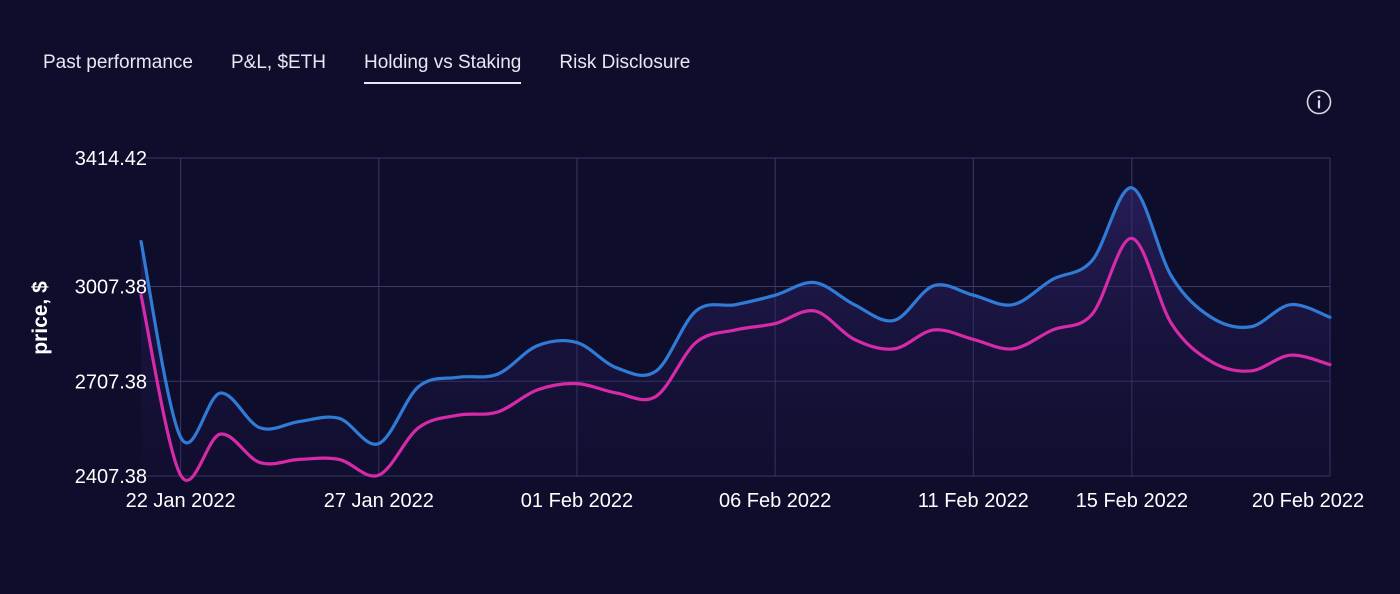 This screenshot has height=594, width=1400. Describe the element at coordinates (111, 288) in the screenshot. I see `y-tick-label: 3007.38` at that location.